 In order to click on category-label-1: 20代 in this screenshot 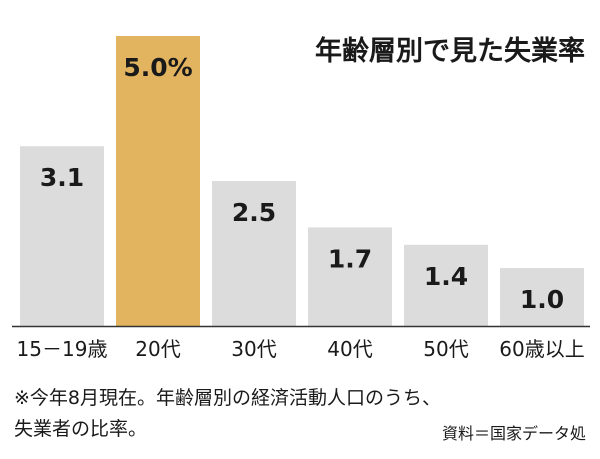, I will do `click(157, 349)`.